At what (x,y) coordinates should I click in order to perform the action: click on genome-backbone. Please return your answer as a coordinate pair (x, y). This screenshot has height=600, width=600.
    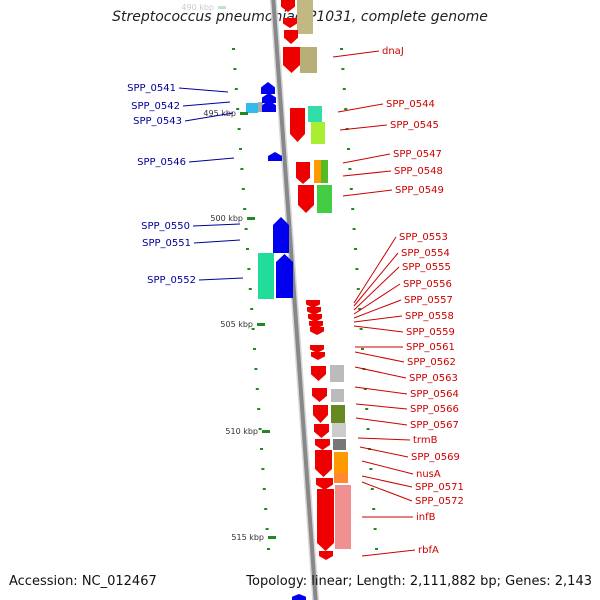
    Looking at the image, I should click on (294, 300).